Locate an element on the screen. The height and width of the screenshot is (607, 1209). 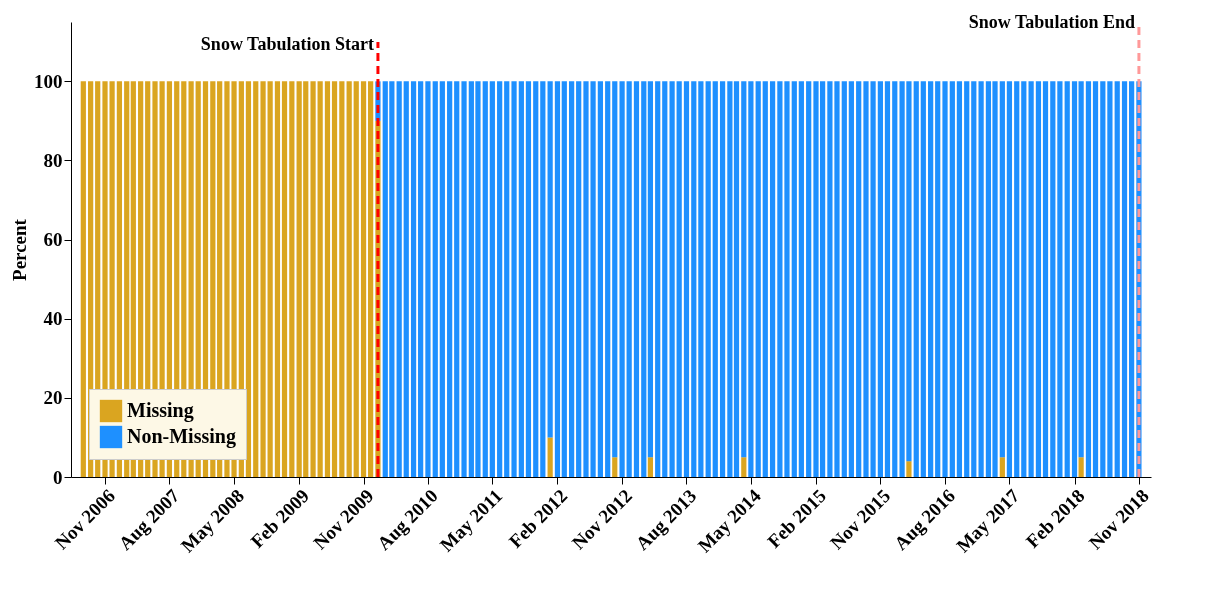
y-tick-label: 60 is located at coordinates (53, 240).